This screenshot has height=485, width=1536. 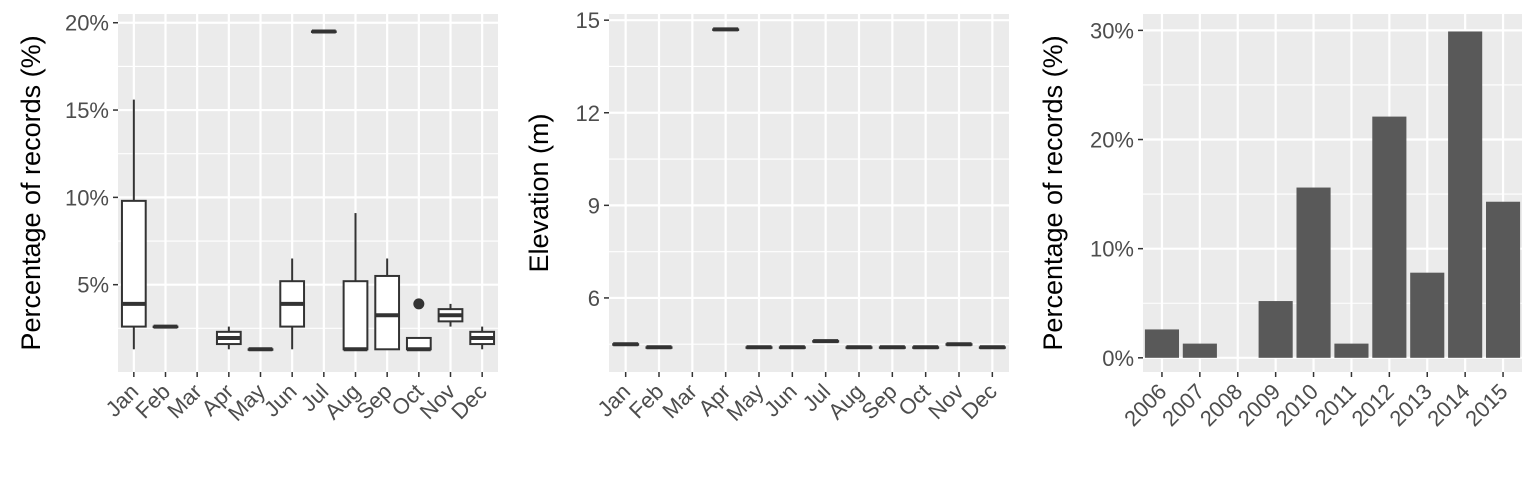 I want to click on bar-2009, so click(x=1275, y=329).